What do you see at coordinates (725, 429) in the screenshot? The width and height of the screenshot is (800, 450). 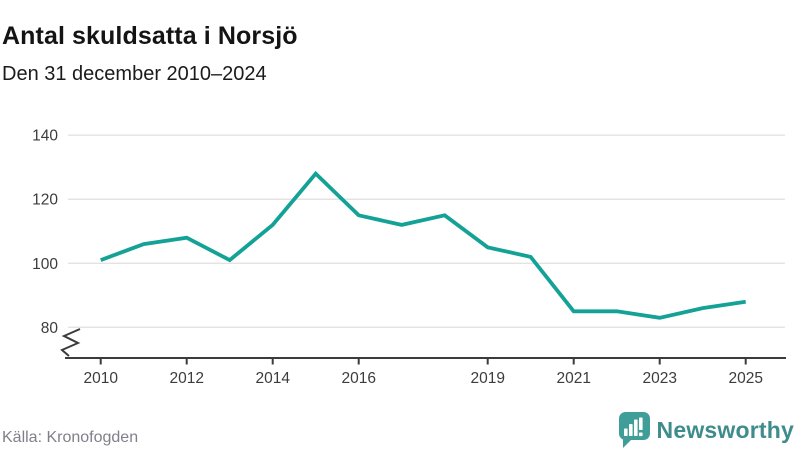 I see `brand-name: Newsworthy` at bounding box center [725, 429].